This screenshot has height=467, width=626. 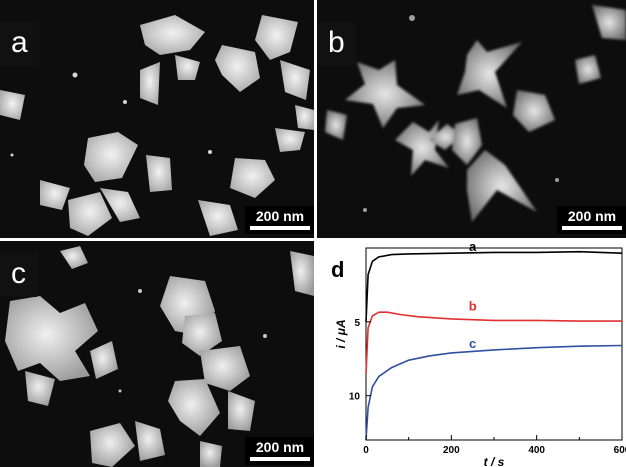 I want to click on series-label-a: a, so click(x=473, y=247).